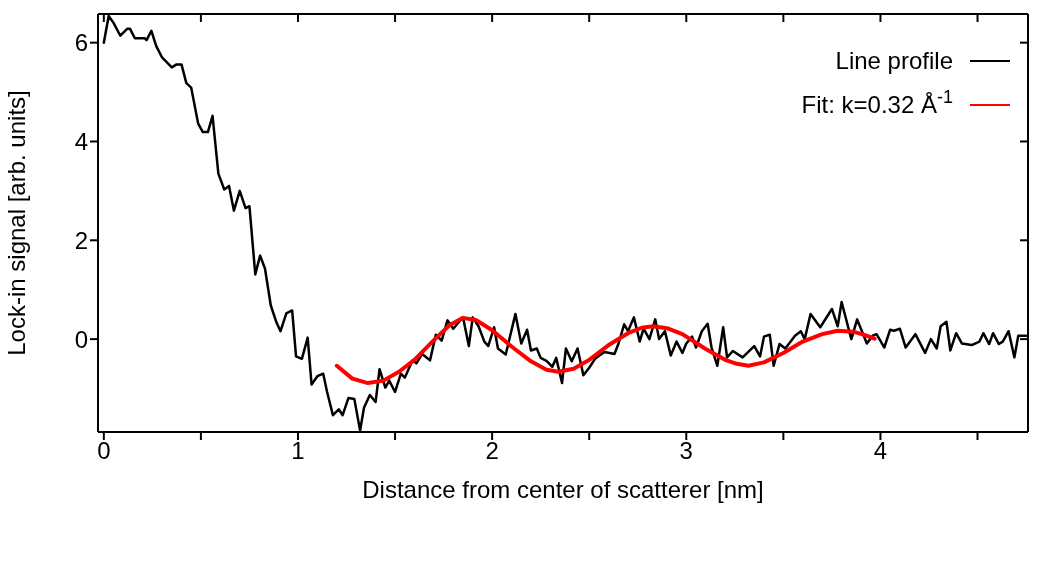  Describe the element at coordinates (492, 451) in the screenshot. I see `x-tick-label: 2` at that location.